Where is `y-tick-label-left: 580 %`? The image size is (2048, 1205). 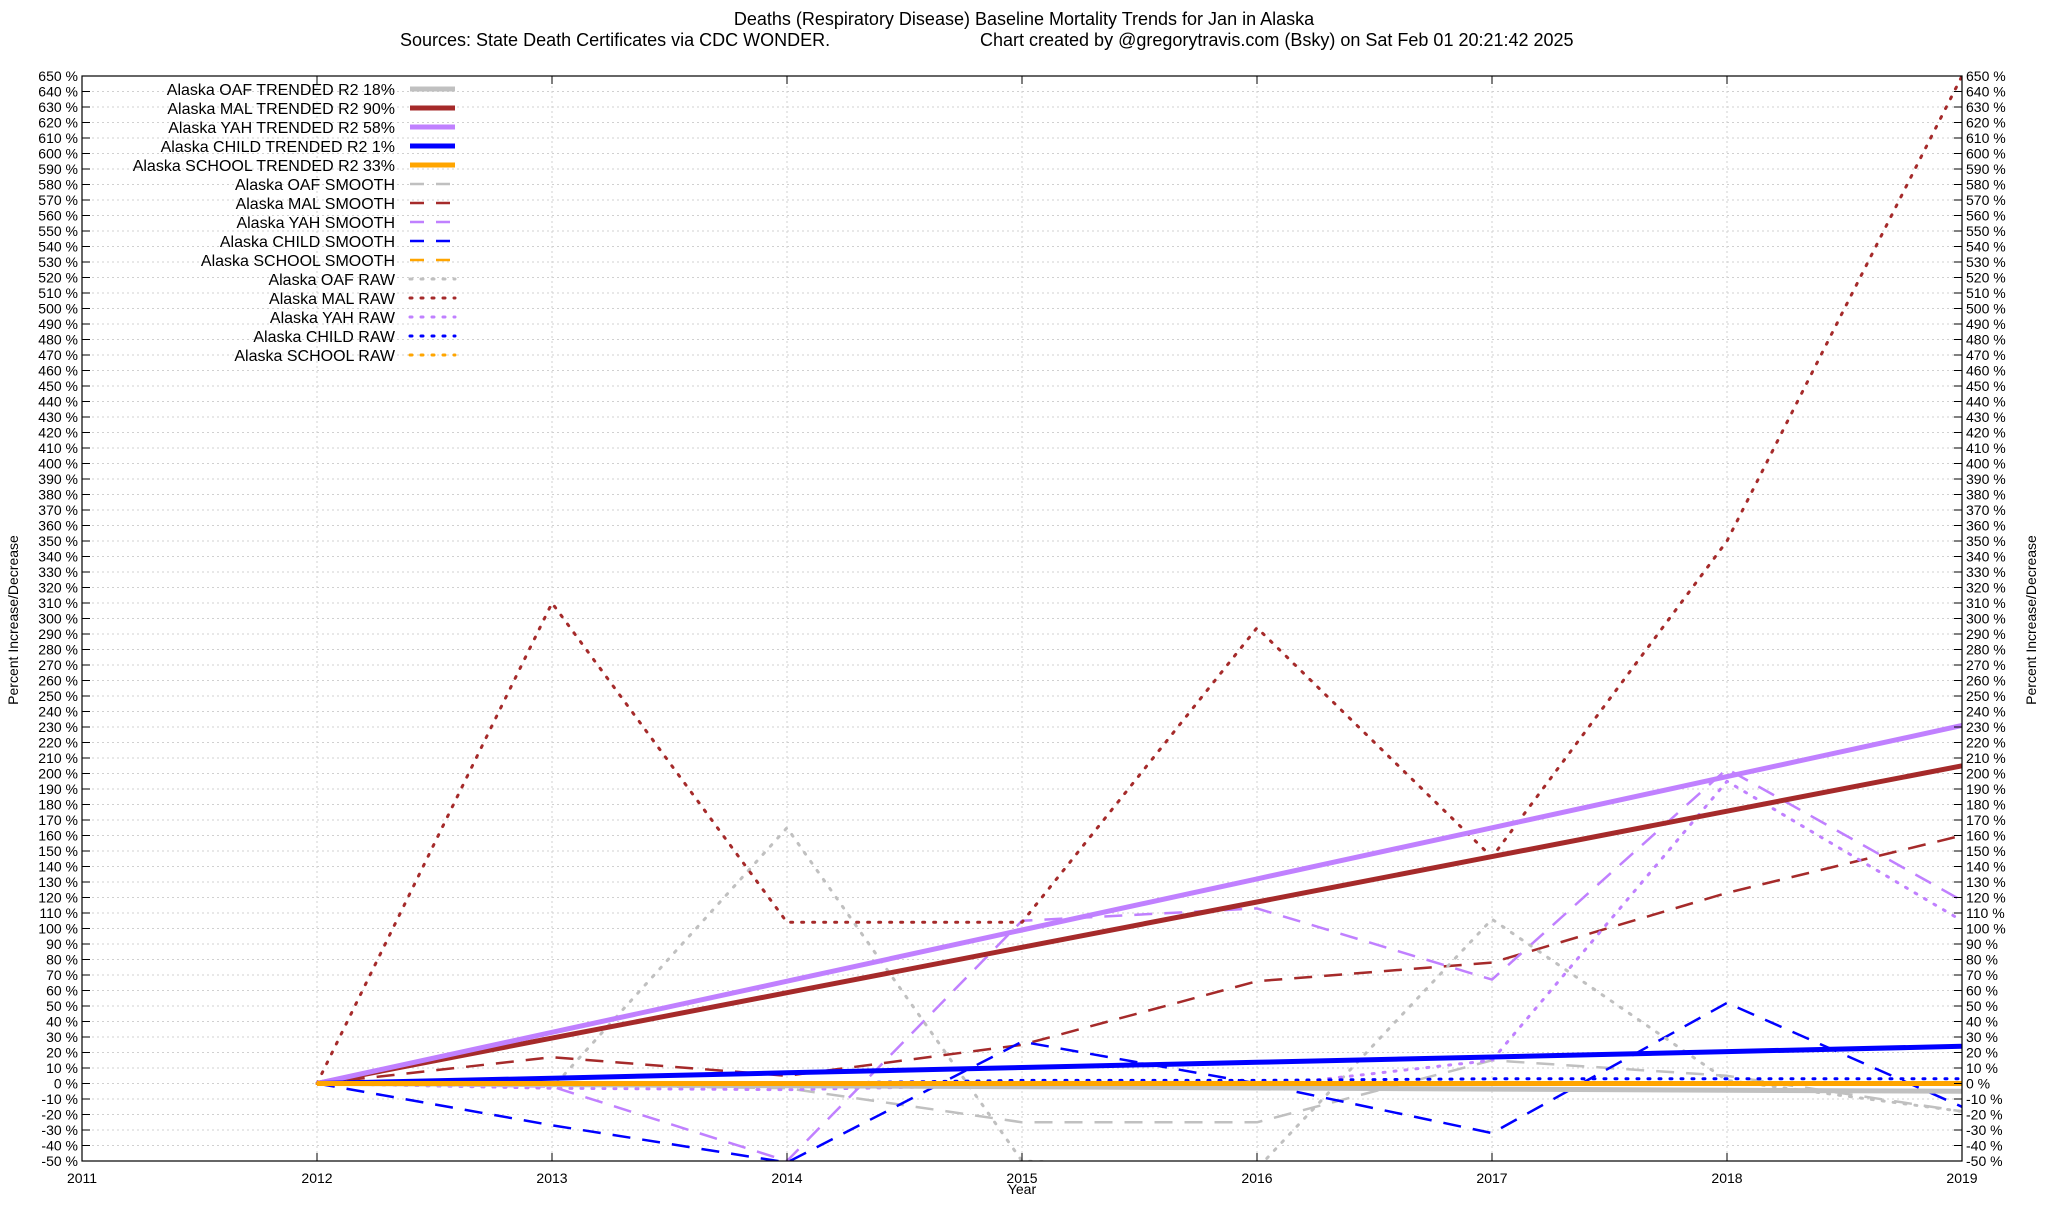 y-tick-label-left: 580 % is located at coordinates (58, 185).